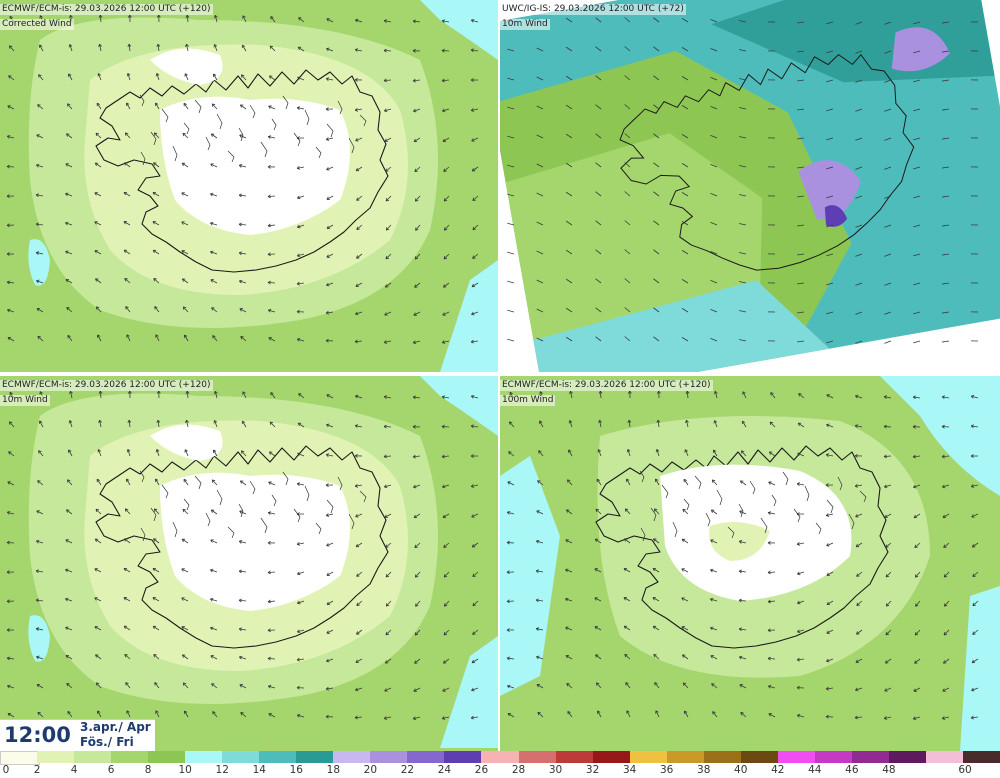 The image size is (1000, 778). I want to click on scale-tick-label: 26, so click(481, 770).